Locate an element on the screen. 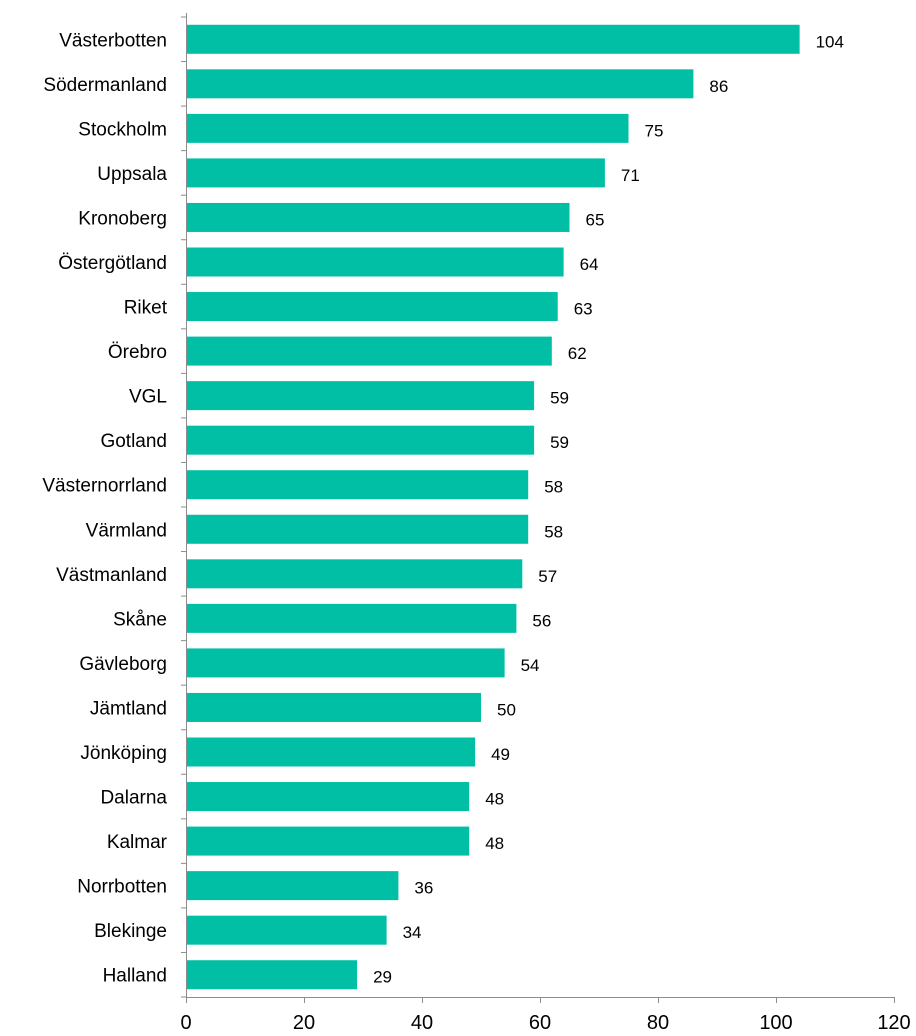 The height and width of the screenshot is (1036, 916). data-label: 75 is located at coordinates (654, 130).